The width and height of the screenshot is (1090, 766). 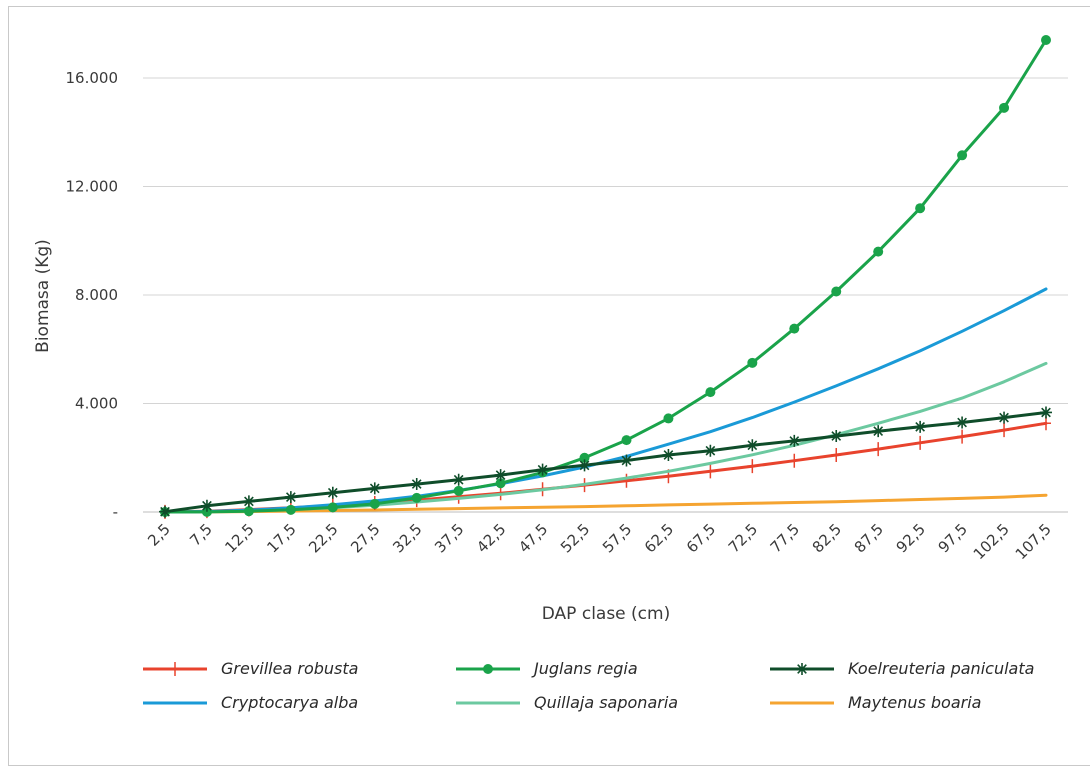 What do you see at coordinates (575, 538) in the screenshot?
I see `x-tick-label: 52,5` at bounding box center [575, 538].